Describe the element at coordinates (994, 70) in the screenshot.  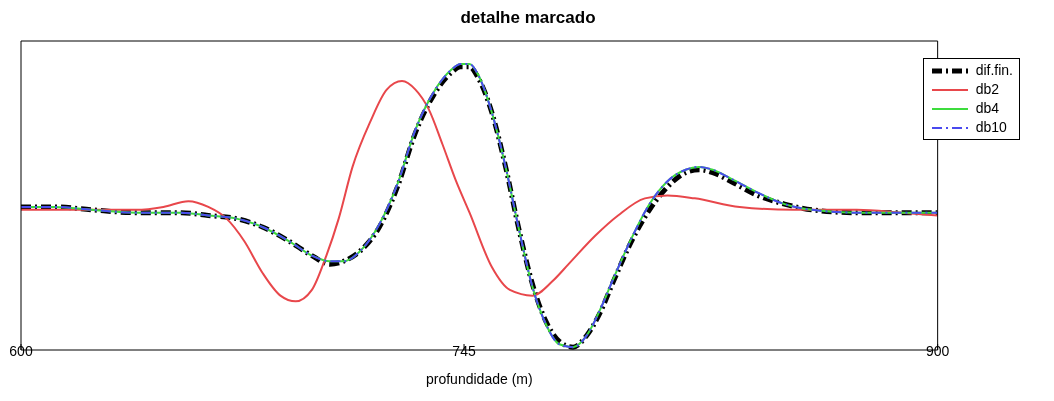
I see `legend-label: dif.fin.` at that location.